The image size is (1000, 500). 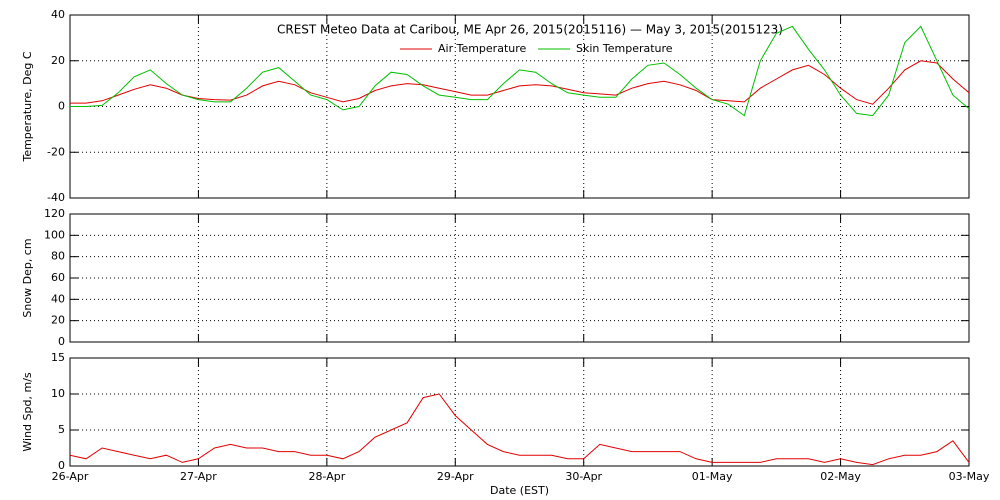 I want to click on y-tick-label: 5, so click(x=61, y=429).